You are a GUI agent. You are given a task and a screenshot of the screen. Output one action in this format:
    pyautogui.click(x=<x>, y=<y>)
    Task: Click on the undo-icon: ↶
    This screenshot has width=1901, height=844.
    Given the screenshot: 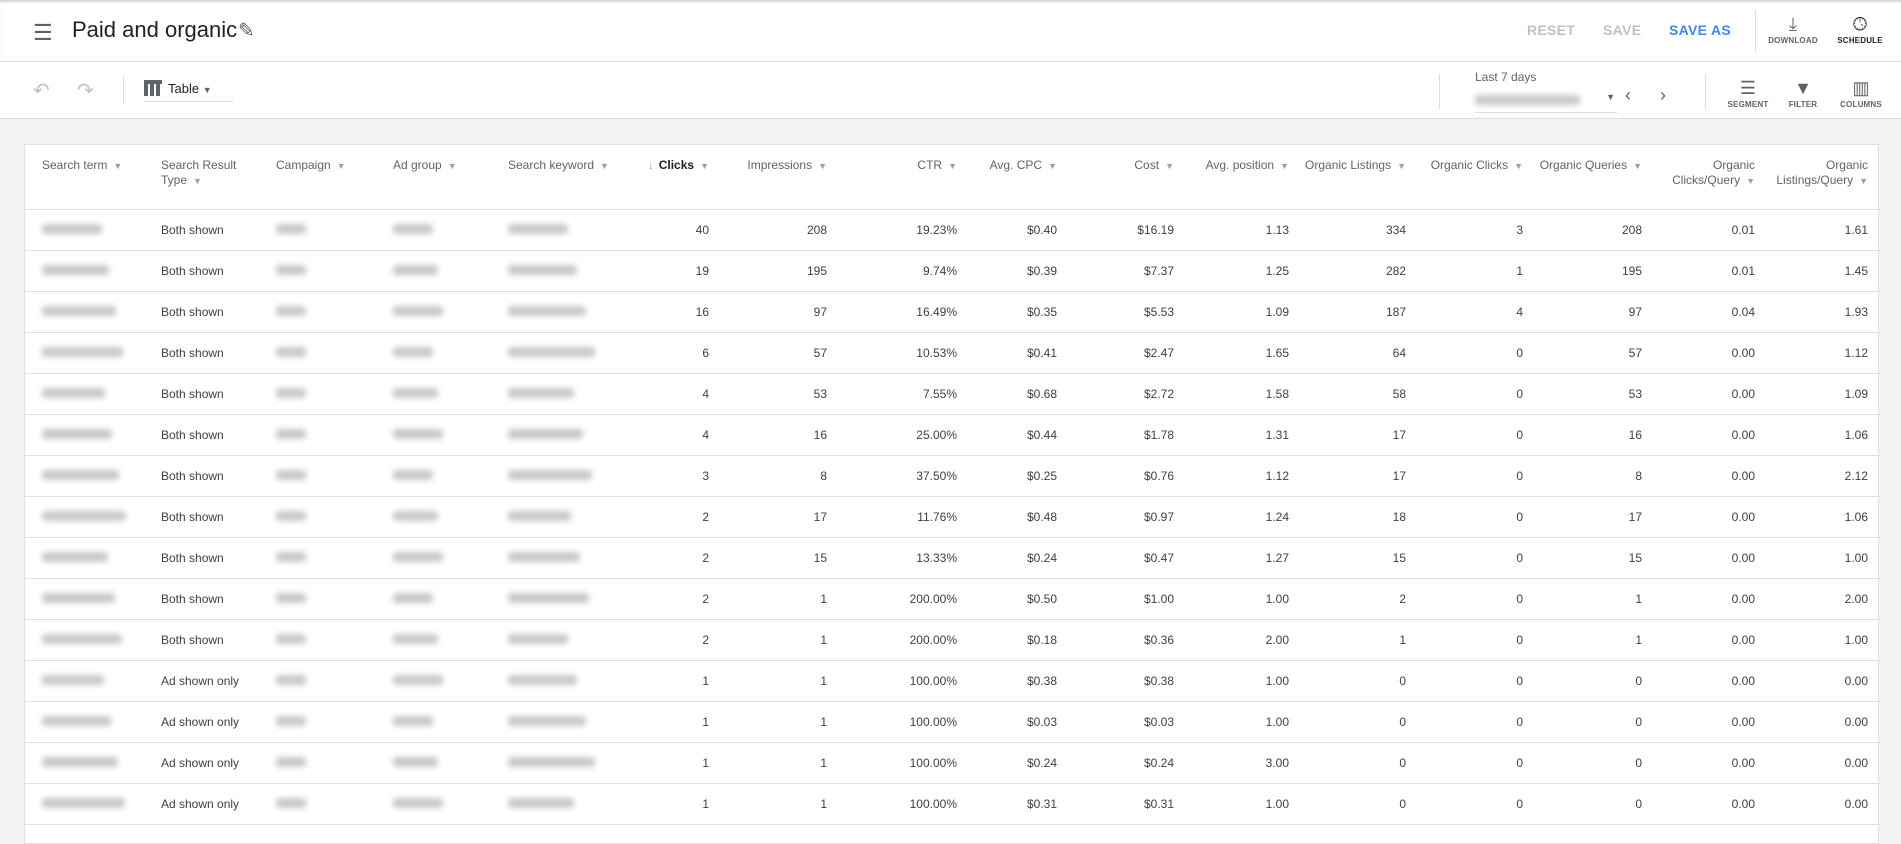 What is the action you would take?
    pyautogui.click(x=41, y=91)
    